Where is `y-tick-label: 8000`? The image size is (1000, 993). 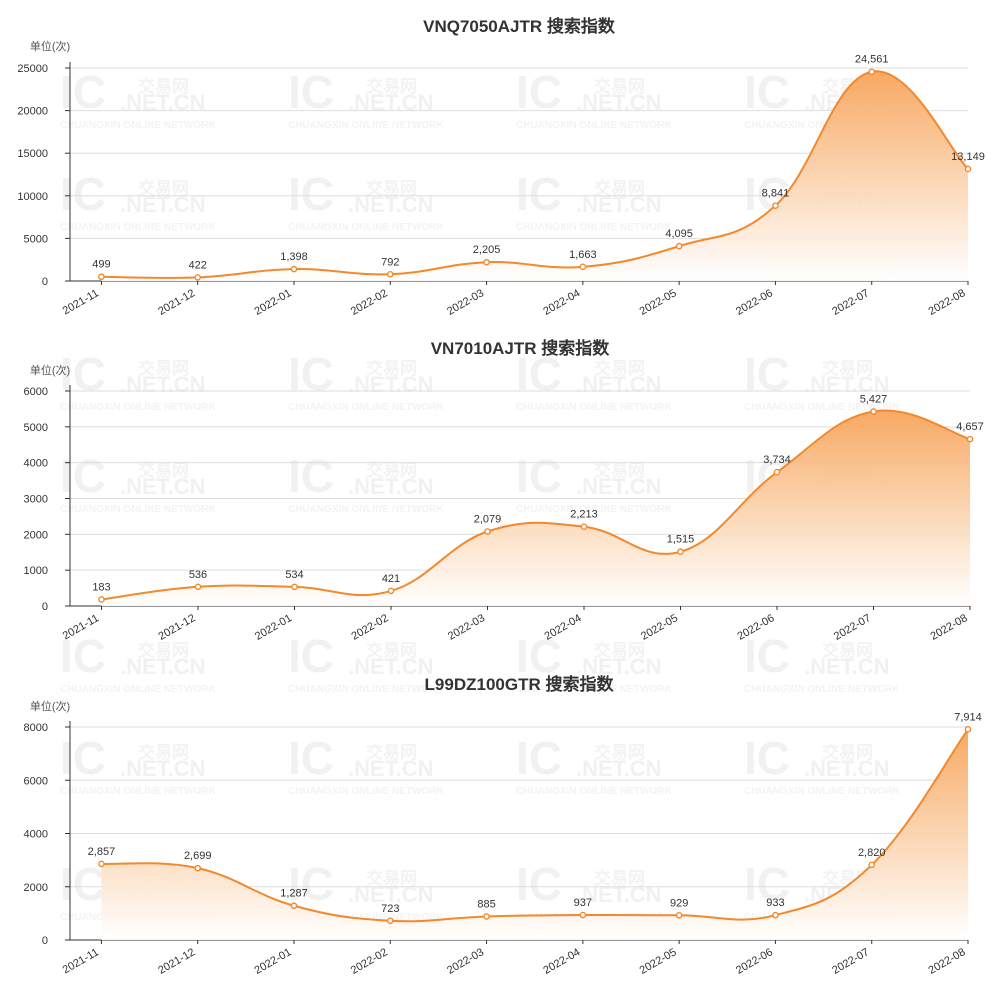
y-tick-label: 8000 is located at coordinates (36, 728).